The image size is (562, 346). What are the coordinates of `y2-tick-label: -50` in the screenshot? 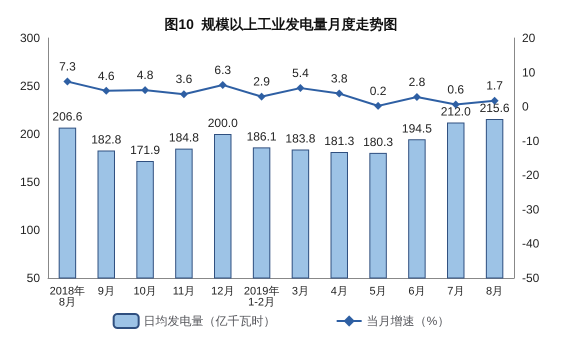 It's located at (531, 278).